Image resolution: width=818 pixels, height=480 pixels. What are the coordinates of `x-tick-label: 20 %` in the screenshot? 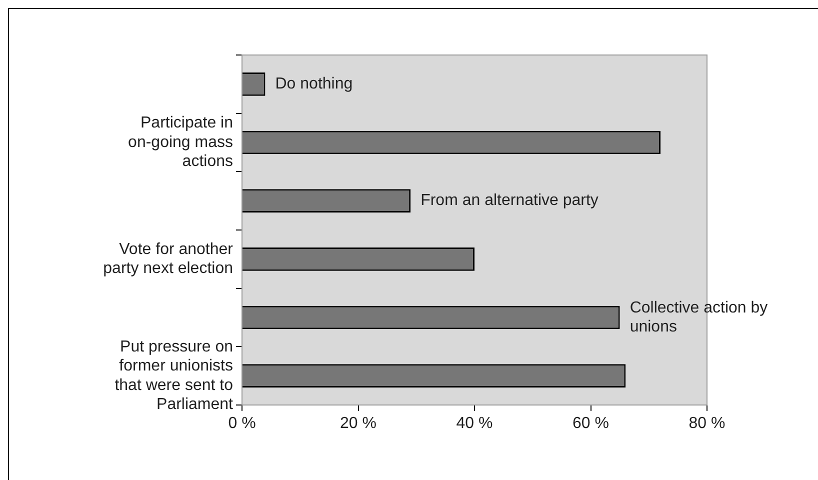 It's located at (358, 423).